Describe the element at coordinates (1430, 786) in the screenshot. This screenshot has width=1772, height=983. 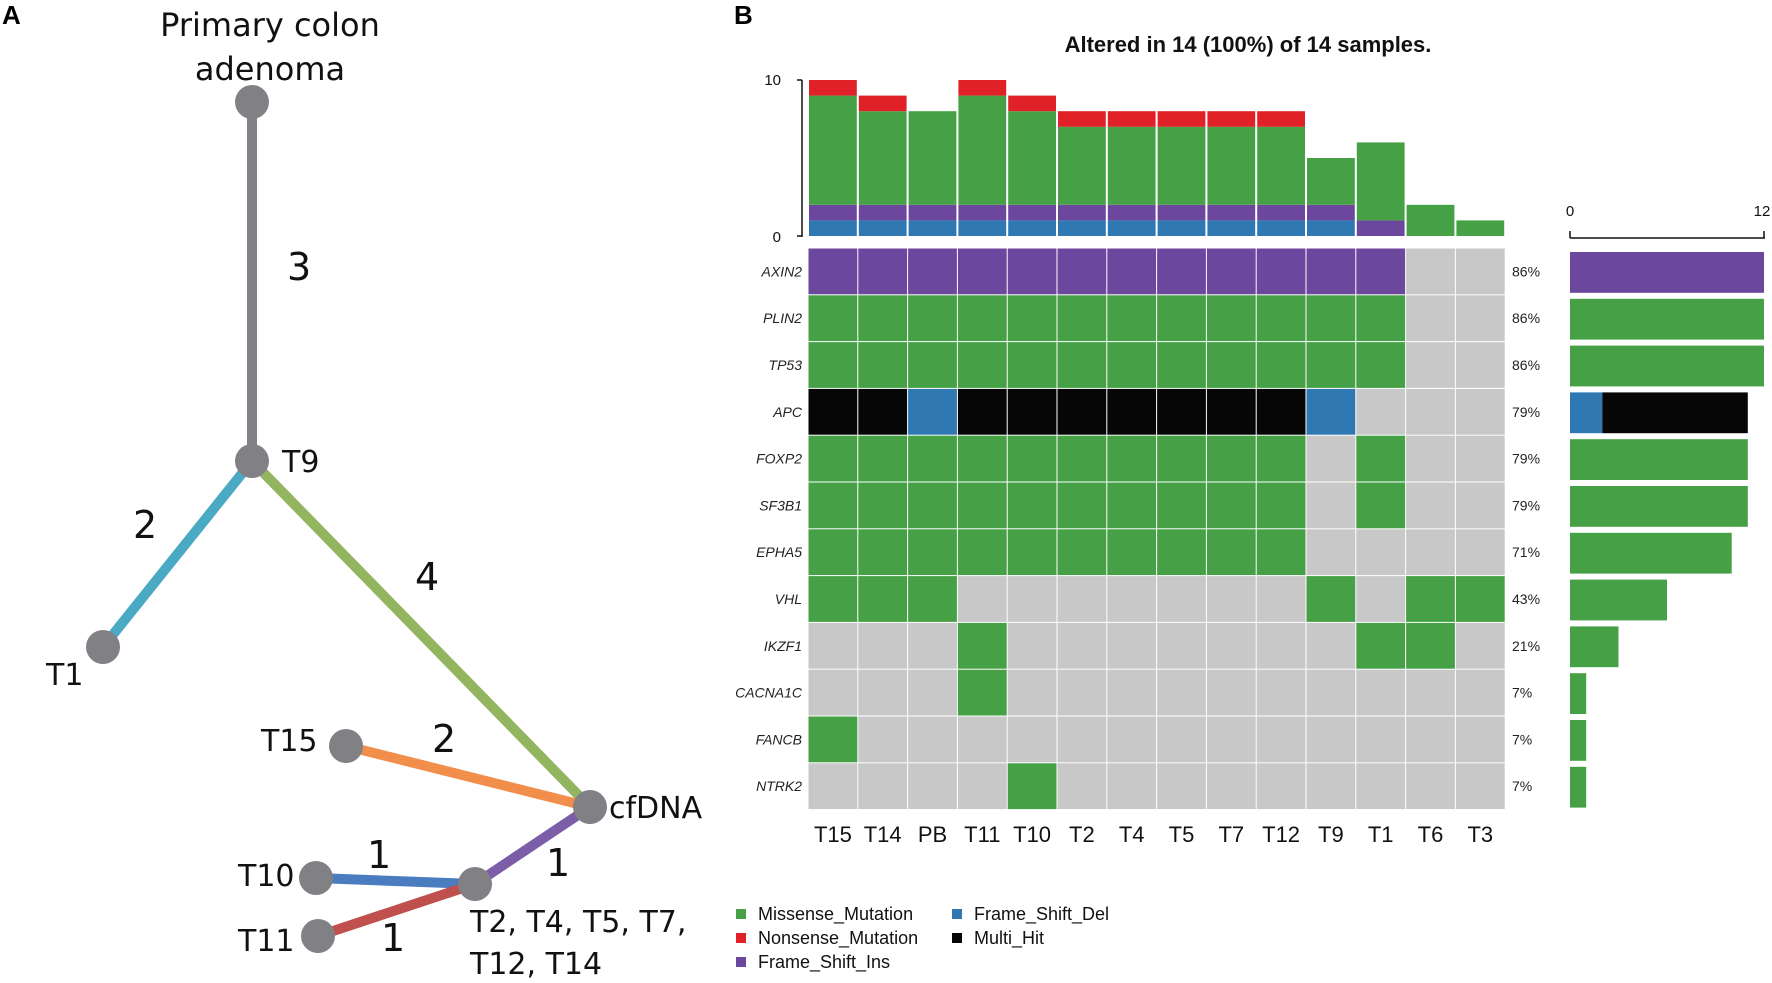
I see `matrix-cell-ntrk2-t6` at that location.